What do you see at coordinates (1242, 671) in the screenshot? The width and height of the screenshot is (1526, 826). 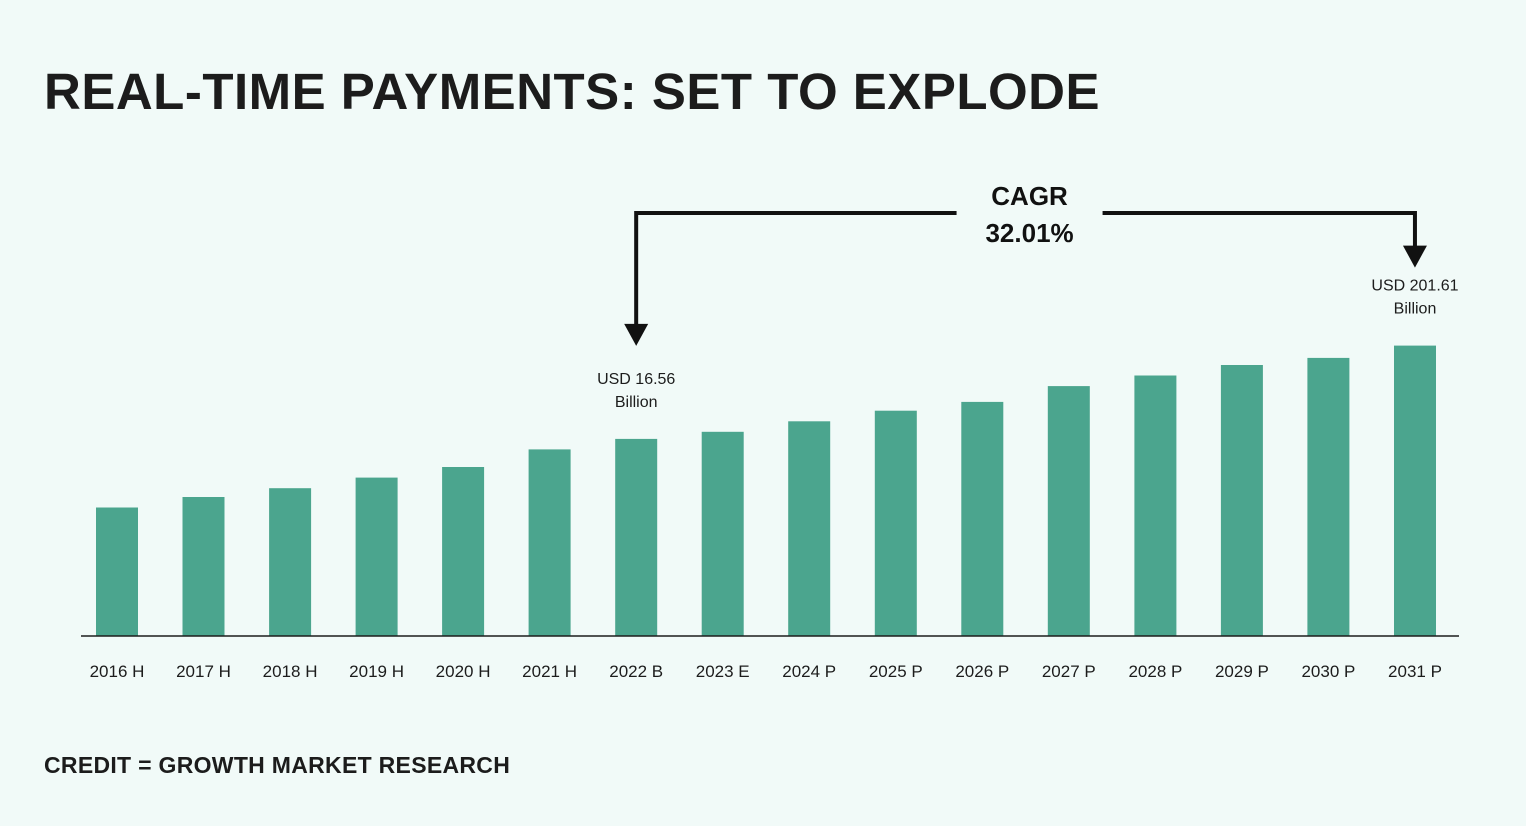 I see `x-tick-label: 2029 P` at bounding box center [1242, 671].